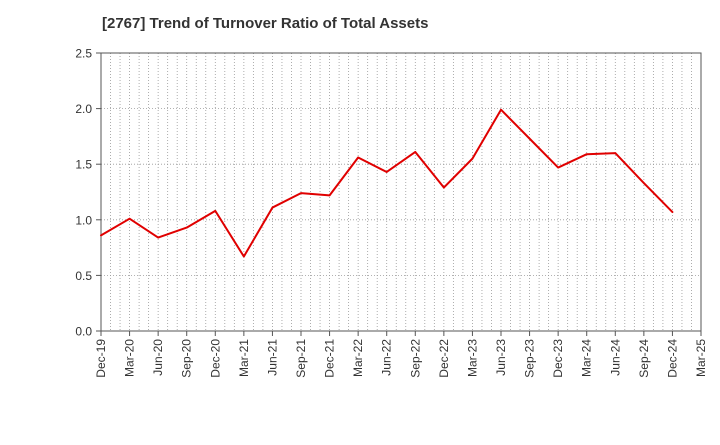 This screenshot has width=720, height=445. What do you see at coordinates (472, 358) in the screenshot?
I see `x-tick-label: Mar-23` at bounding box center [472, 358].